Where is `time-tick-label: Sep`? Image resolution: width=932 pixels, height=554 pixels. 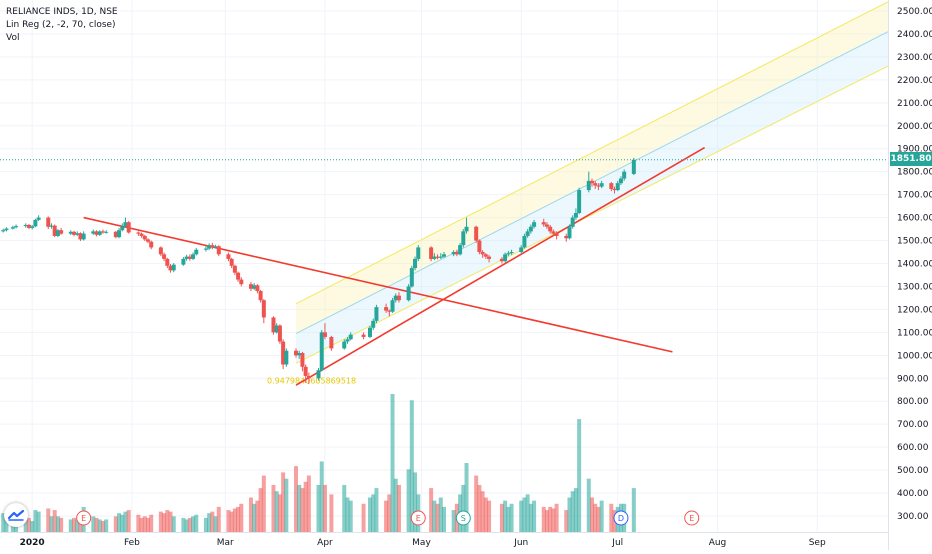 time-tick-label: Sep is located at coordinates (817, 543).